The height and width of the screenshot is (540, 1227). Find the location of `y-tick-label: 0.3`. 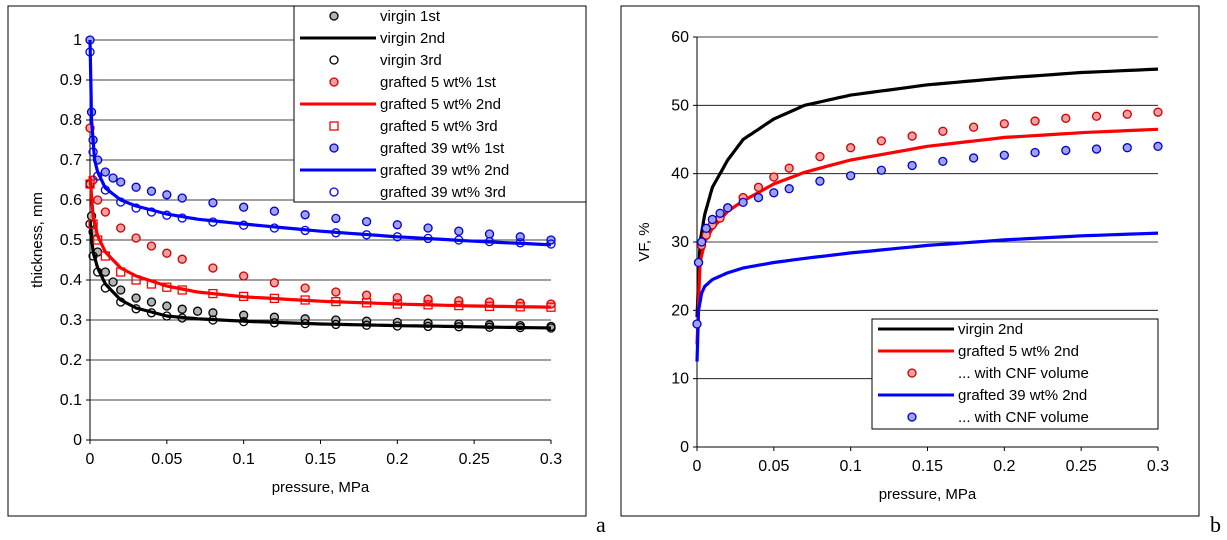

y-tick-label: 0.3 is located at coordinates (71, 320).